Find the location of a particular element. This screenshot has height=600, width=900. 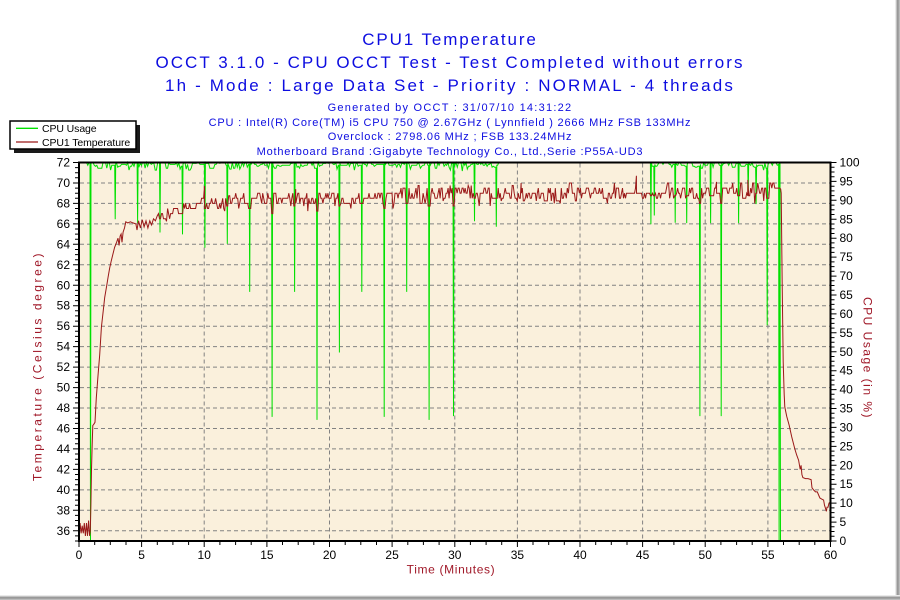

svg-text: 64 is located at coordinates (64, 244).